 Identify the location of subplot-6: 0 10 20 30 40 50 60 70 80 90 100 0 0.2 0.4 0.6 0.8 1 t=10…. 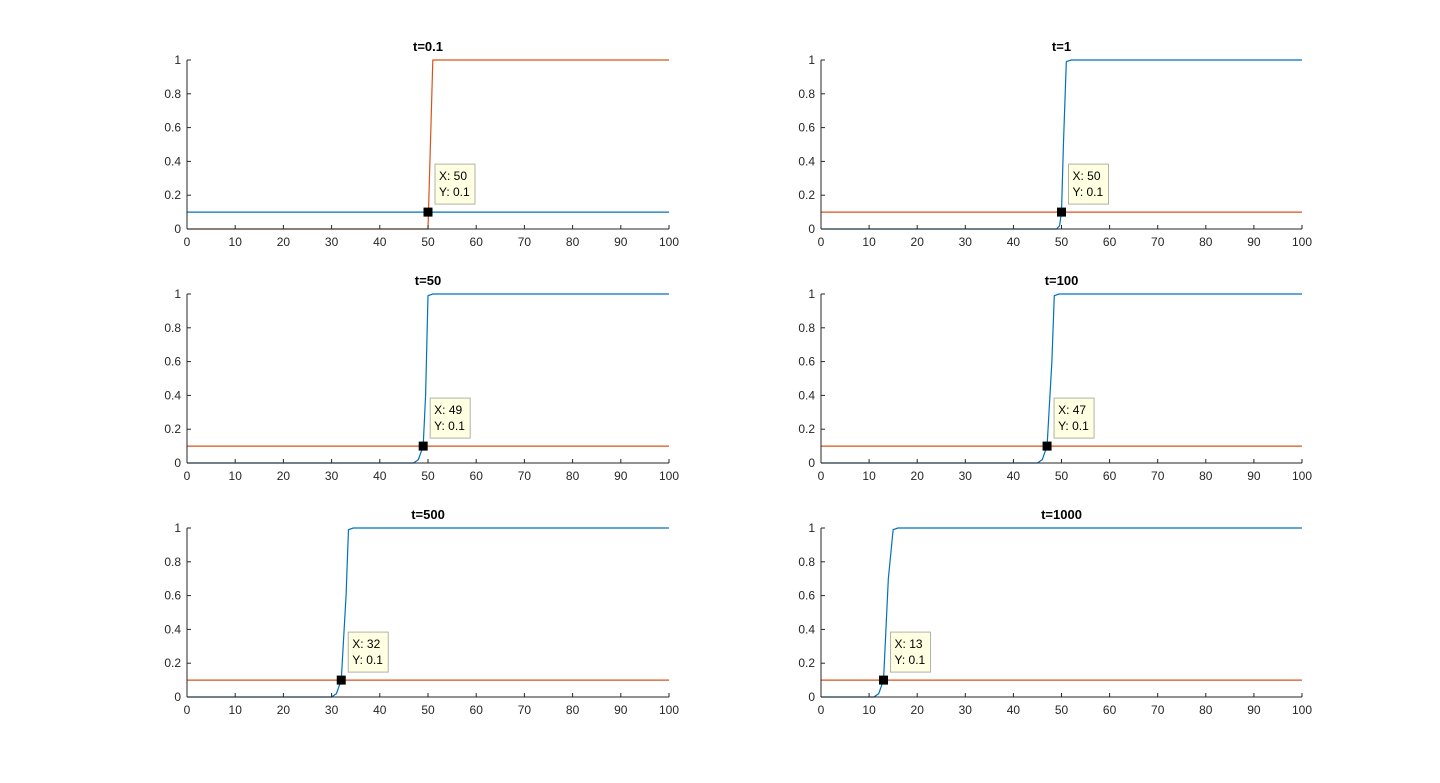
(1055, 612).